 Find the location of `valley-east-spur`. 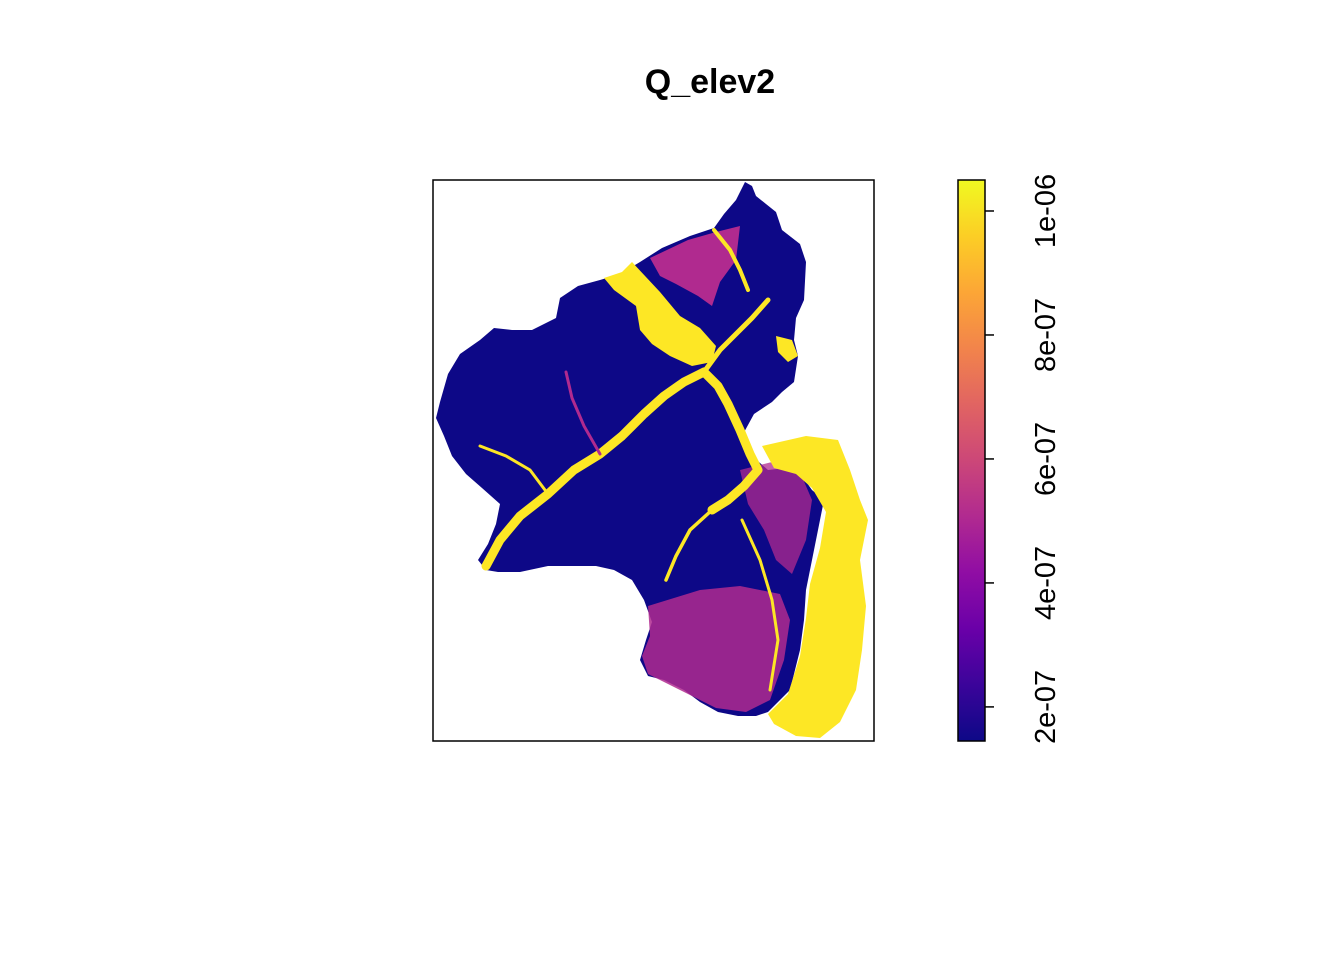

valley-east-spur is located at coordinates (787, 349).